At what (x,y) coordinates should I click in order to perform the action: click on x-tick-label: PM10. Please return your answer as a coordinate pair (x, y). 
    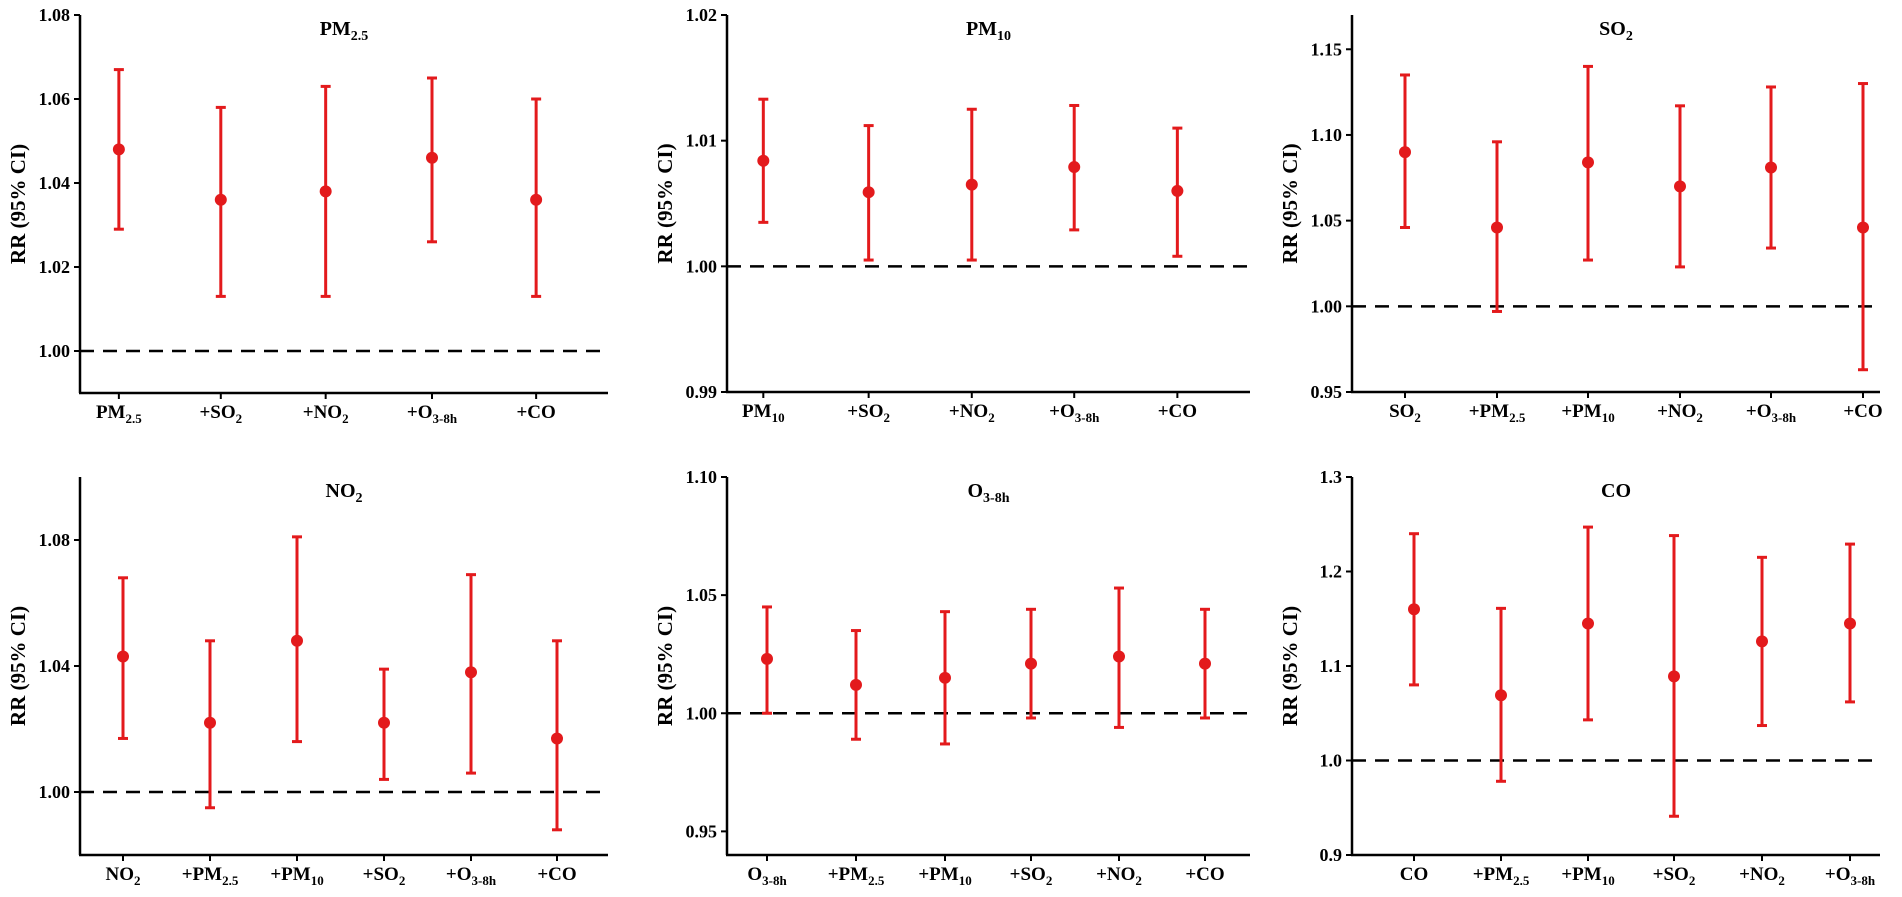
    Looking at the image, I should click on (763, 413).